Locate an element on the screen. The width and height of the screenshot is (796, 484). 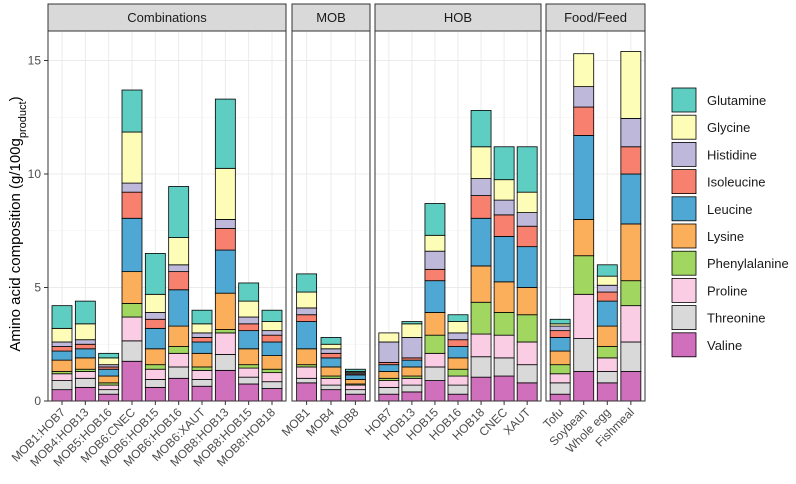
segment-hob7-histidine is located at coordinates (389, 352).